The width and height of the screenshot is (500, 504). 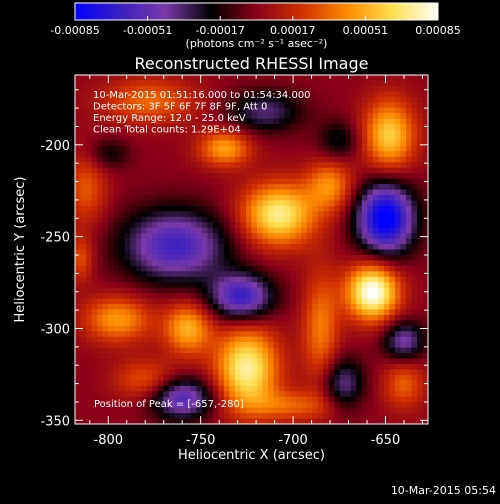 What do you see at coordinates (256, 11) in the screenshot?
I see `colorbar-gradient` at bounding box center [256, 11].